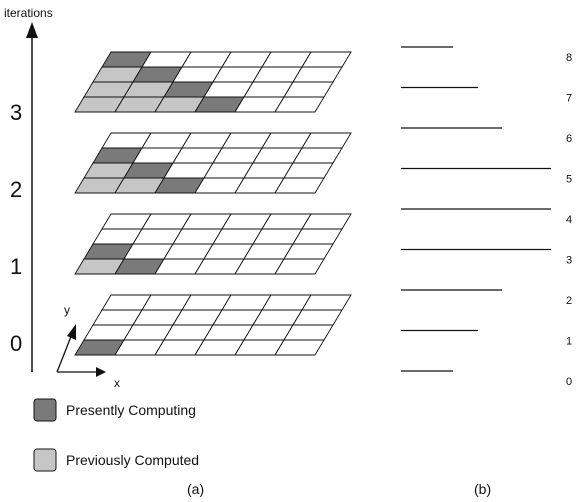  I want to click on level-label-3: 3, so click(569, 261).